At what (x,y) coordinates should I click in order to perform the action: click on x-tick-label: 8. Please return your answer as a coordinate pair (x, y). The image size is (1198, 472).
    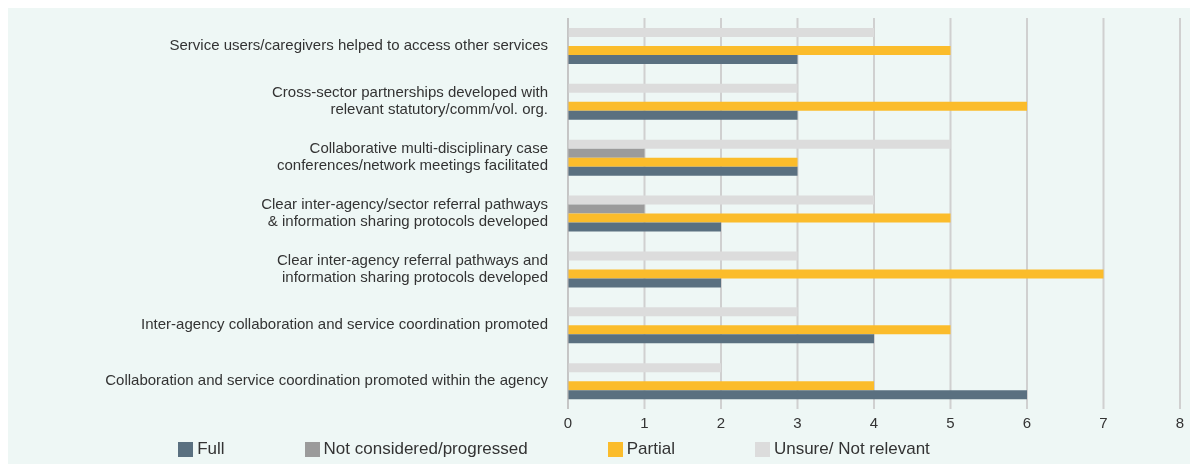
    Looking at the image, I should click on (1180, 422).